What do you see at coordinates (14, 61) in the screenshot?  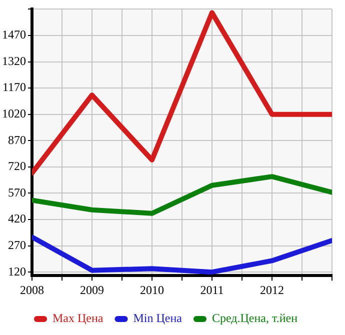 I see `y-tick-label: 1320` at bounding box center [14, 61].